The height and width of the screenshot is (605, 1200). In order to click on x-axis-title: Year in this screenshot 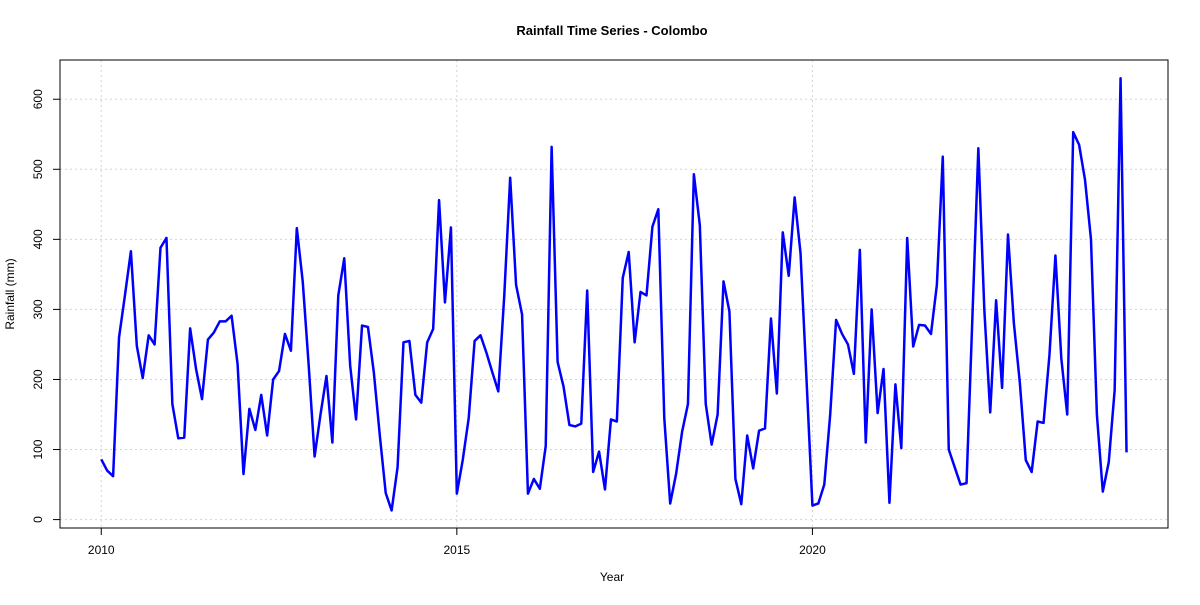, I will do `click(612, 577)`.